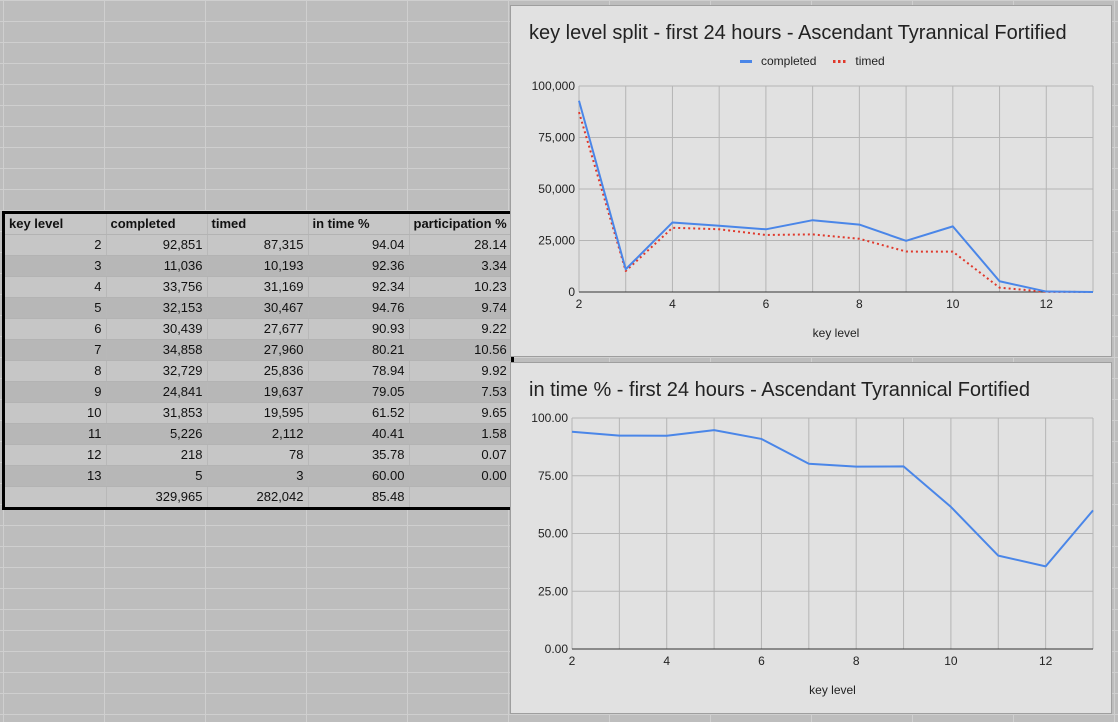 The width and height of the screenshot is (1118, 722). I want to click on table-cell: 28.14, so click(460, 245).